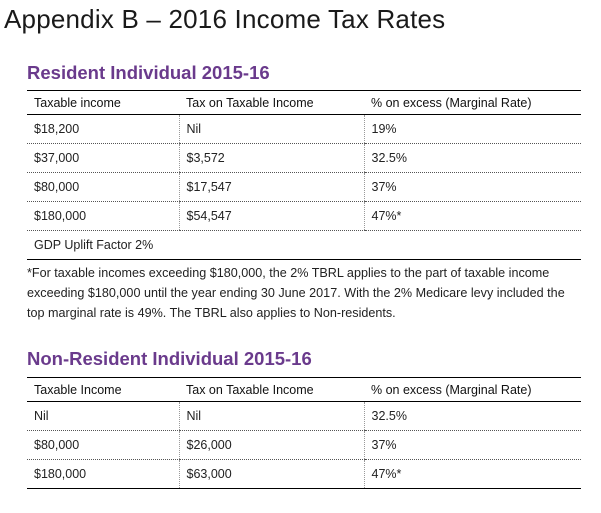 This screenshot has height=513, width=601. I want to click on column-header: Taxable income, so click(103, 102).